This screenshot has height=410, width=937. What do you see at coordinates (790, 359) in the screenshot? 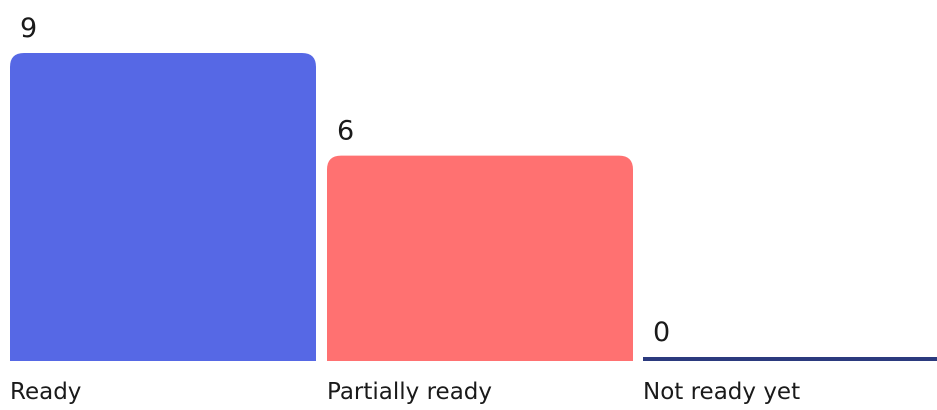
I see `bar-not-ready-yet` at bounding box center [790, 359].